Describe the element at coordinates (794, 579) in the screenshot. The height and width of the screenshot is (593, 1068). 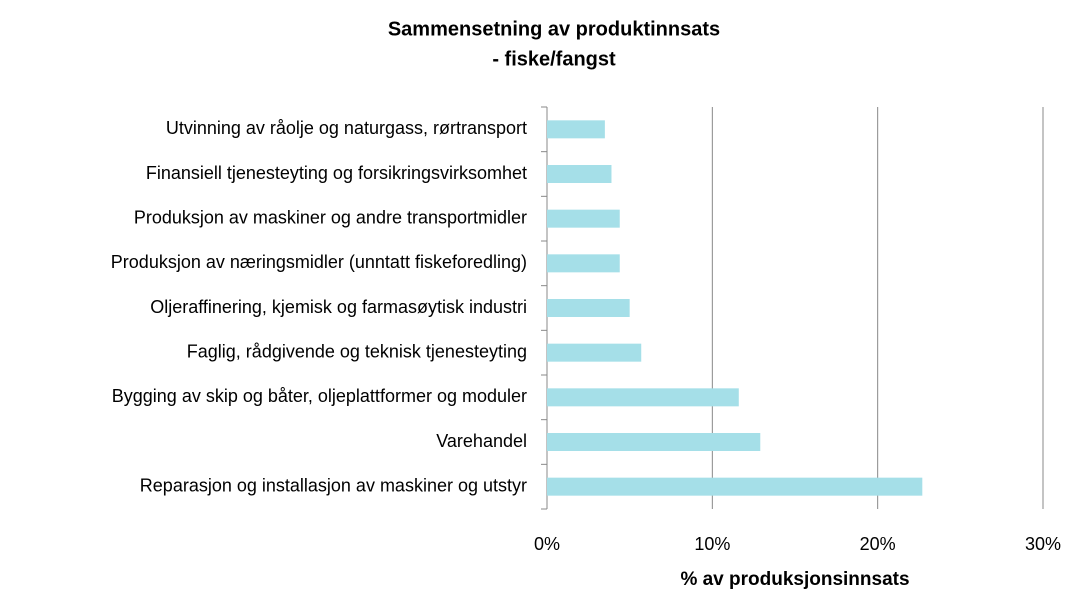
I see `x-axis-title: % av produksjonsinnsats` at that location.